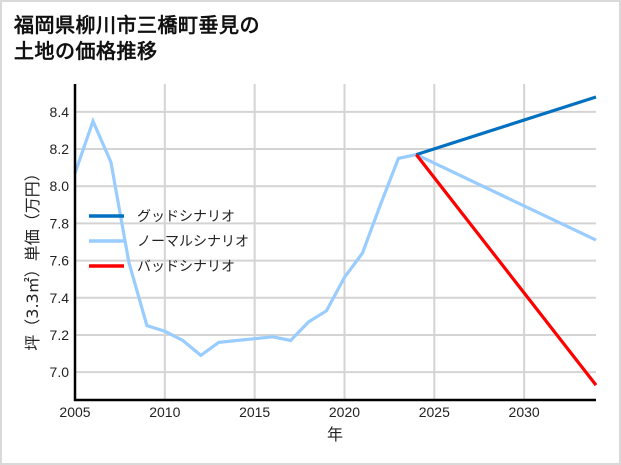 The width and height of the screenshot is (621, 465). I want to click on x-axis-label: 年, so click(335, 434).